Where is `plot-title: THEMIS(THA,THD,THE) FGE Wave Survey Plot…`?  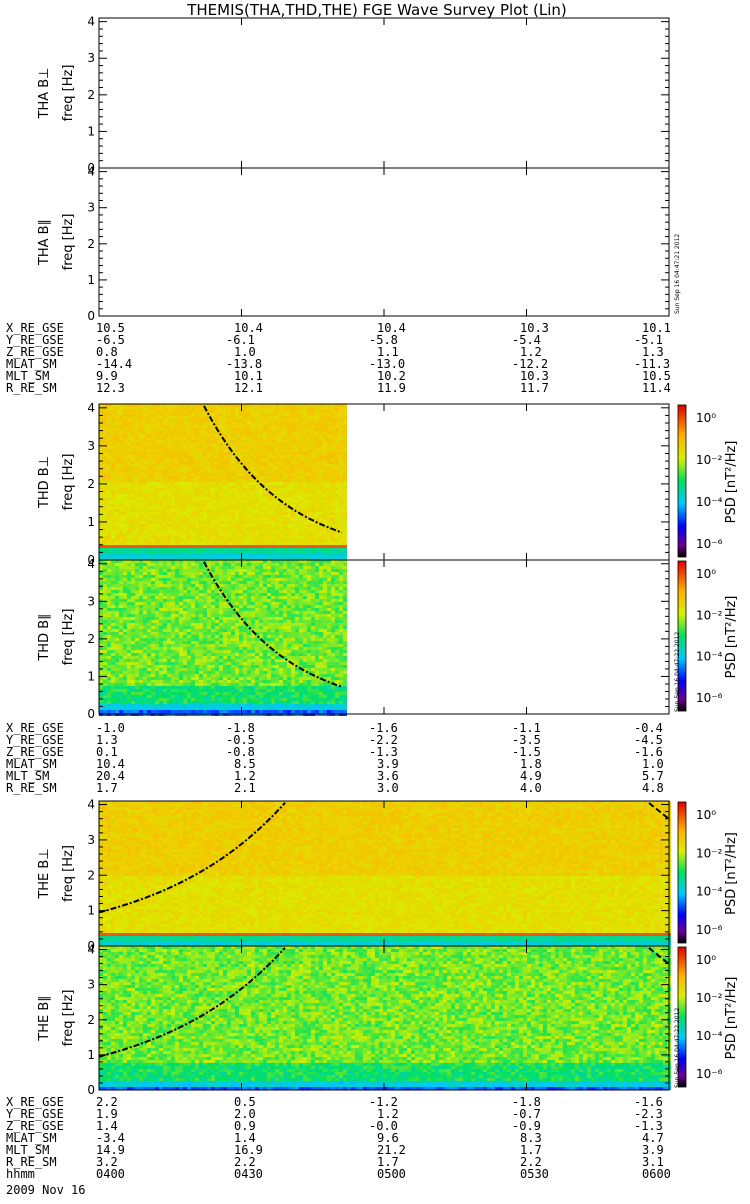
plot-title: THEMIS(THA,THD,THE) FGE Wave Survey Plot… is located at coordinates (376, 10).